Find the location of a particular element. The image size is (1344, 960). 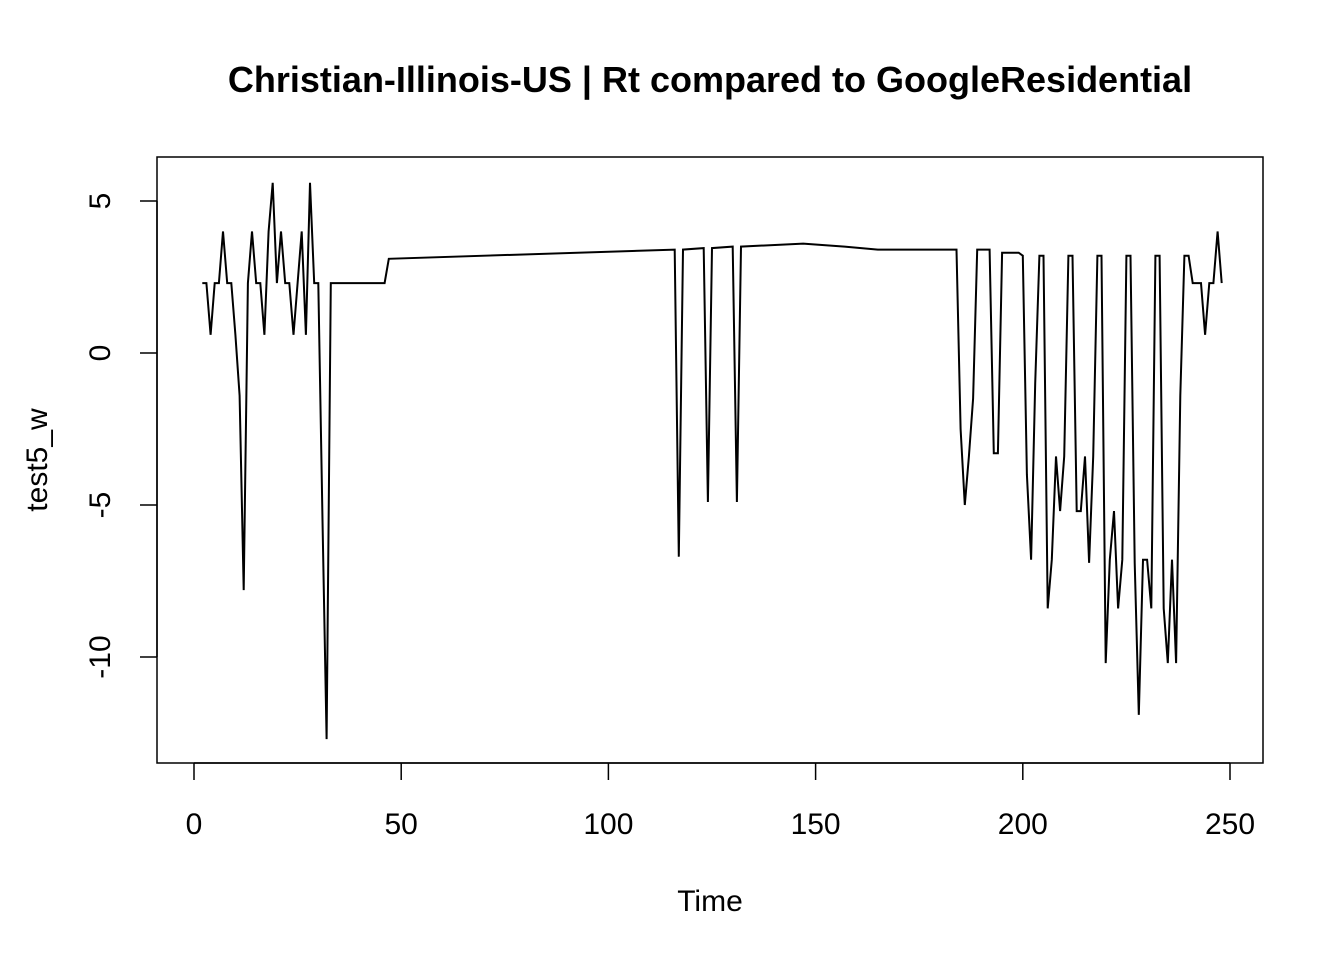

y-tick-label: 5 is located at coordinates (100, 201).